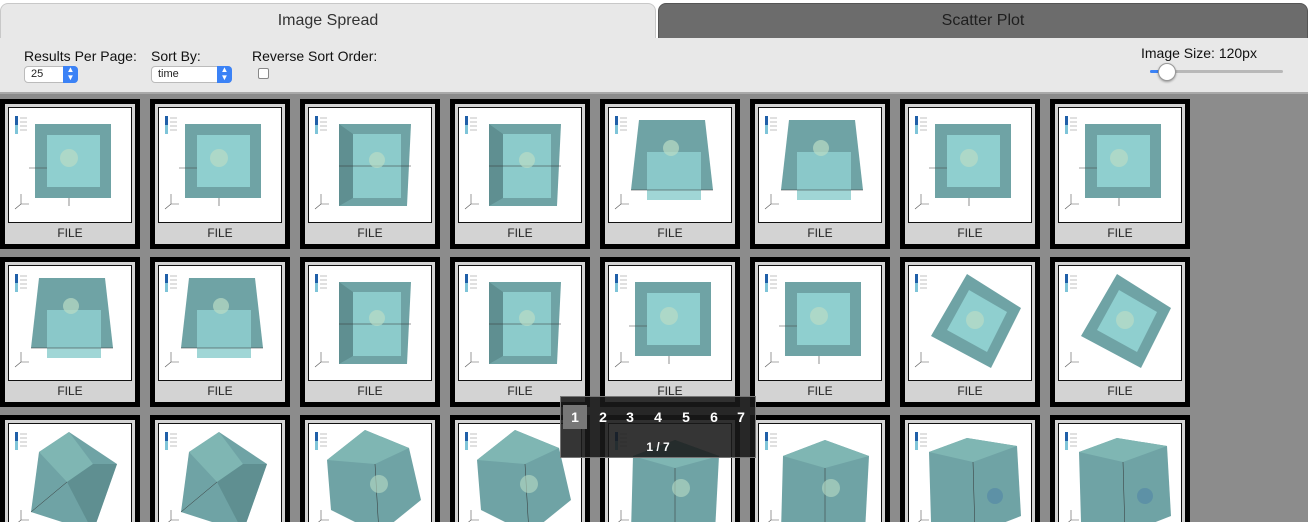 This screenshot has width=1308, height=522. I want to click on reverse-sort-checkbox, so click(263, 73).